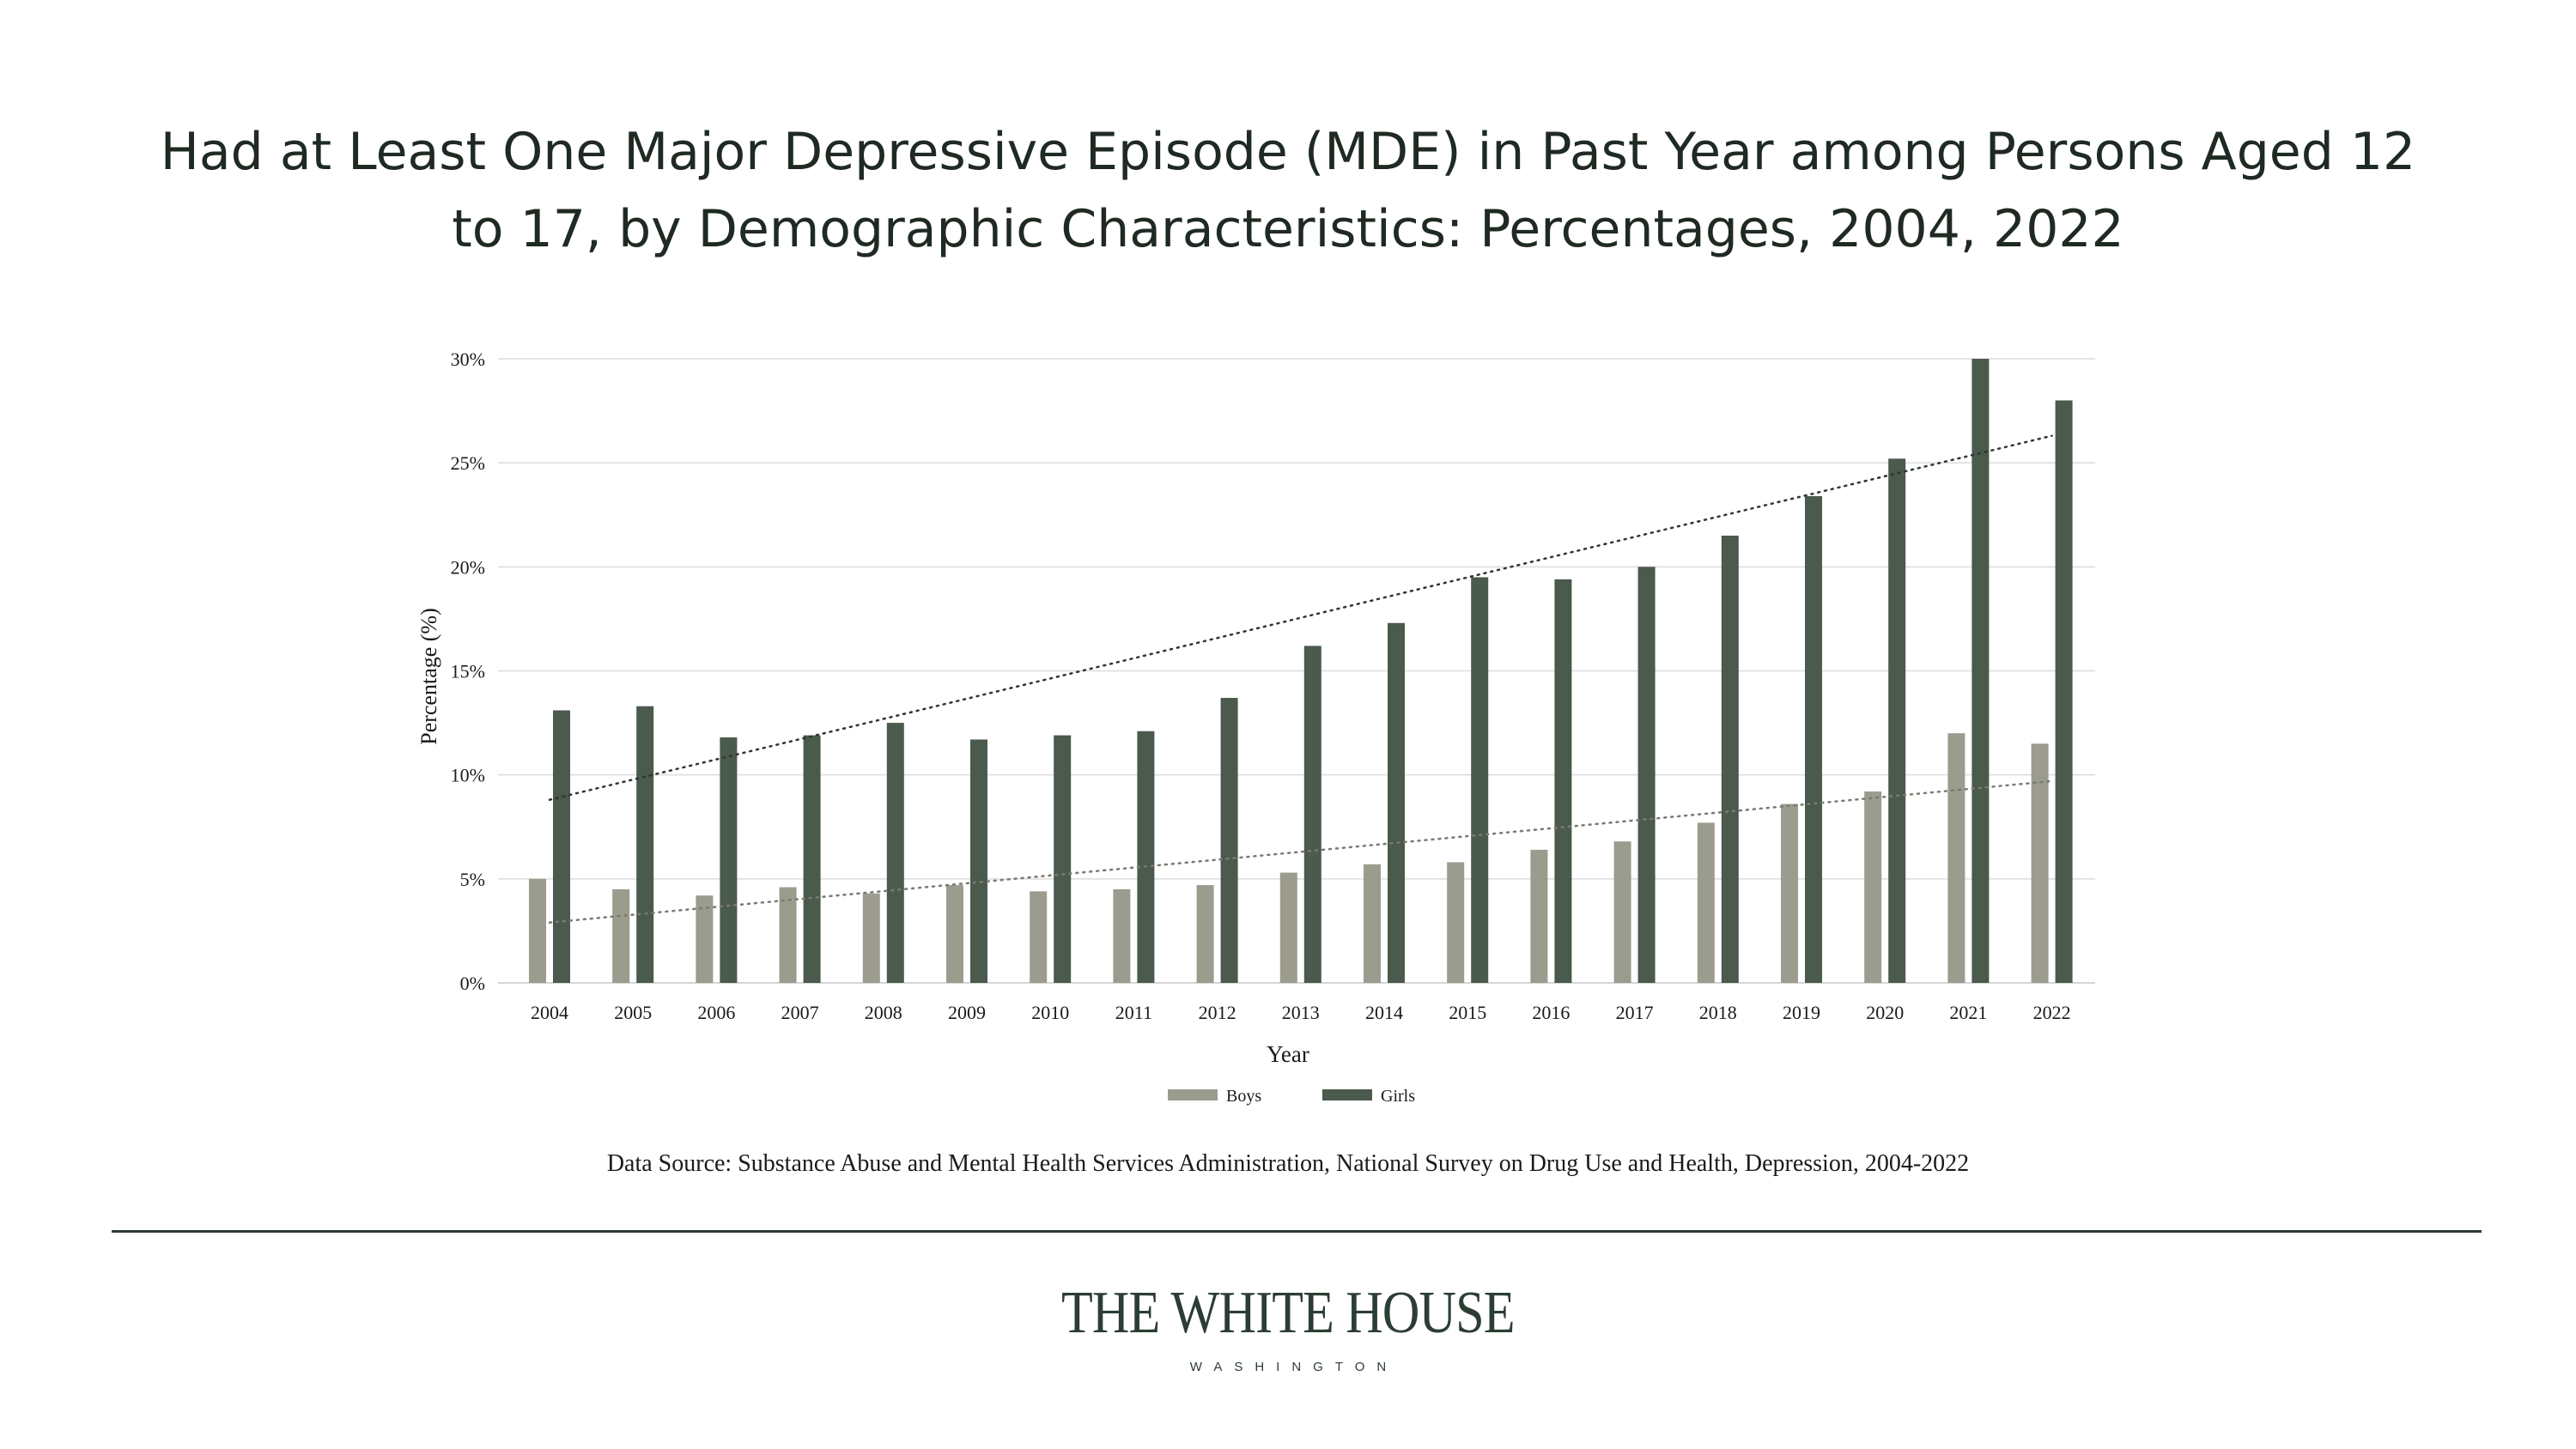  Describe the element at coordinates (800, 1013) in the screenshot. I see `x-tick-label-2007: 2007` at that location.